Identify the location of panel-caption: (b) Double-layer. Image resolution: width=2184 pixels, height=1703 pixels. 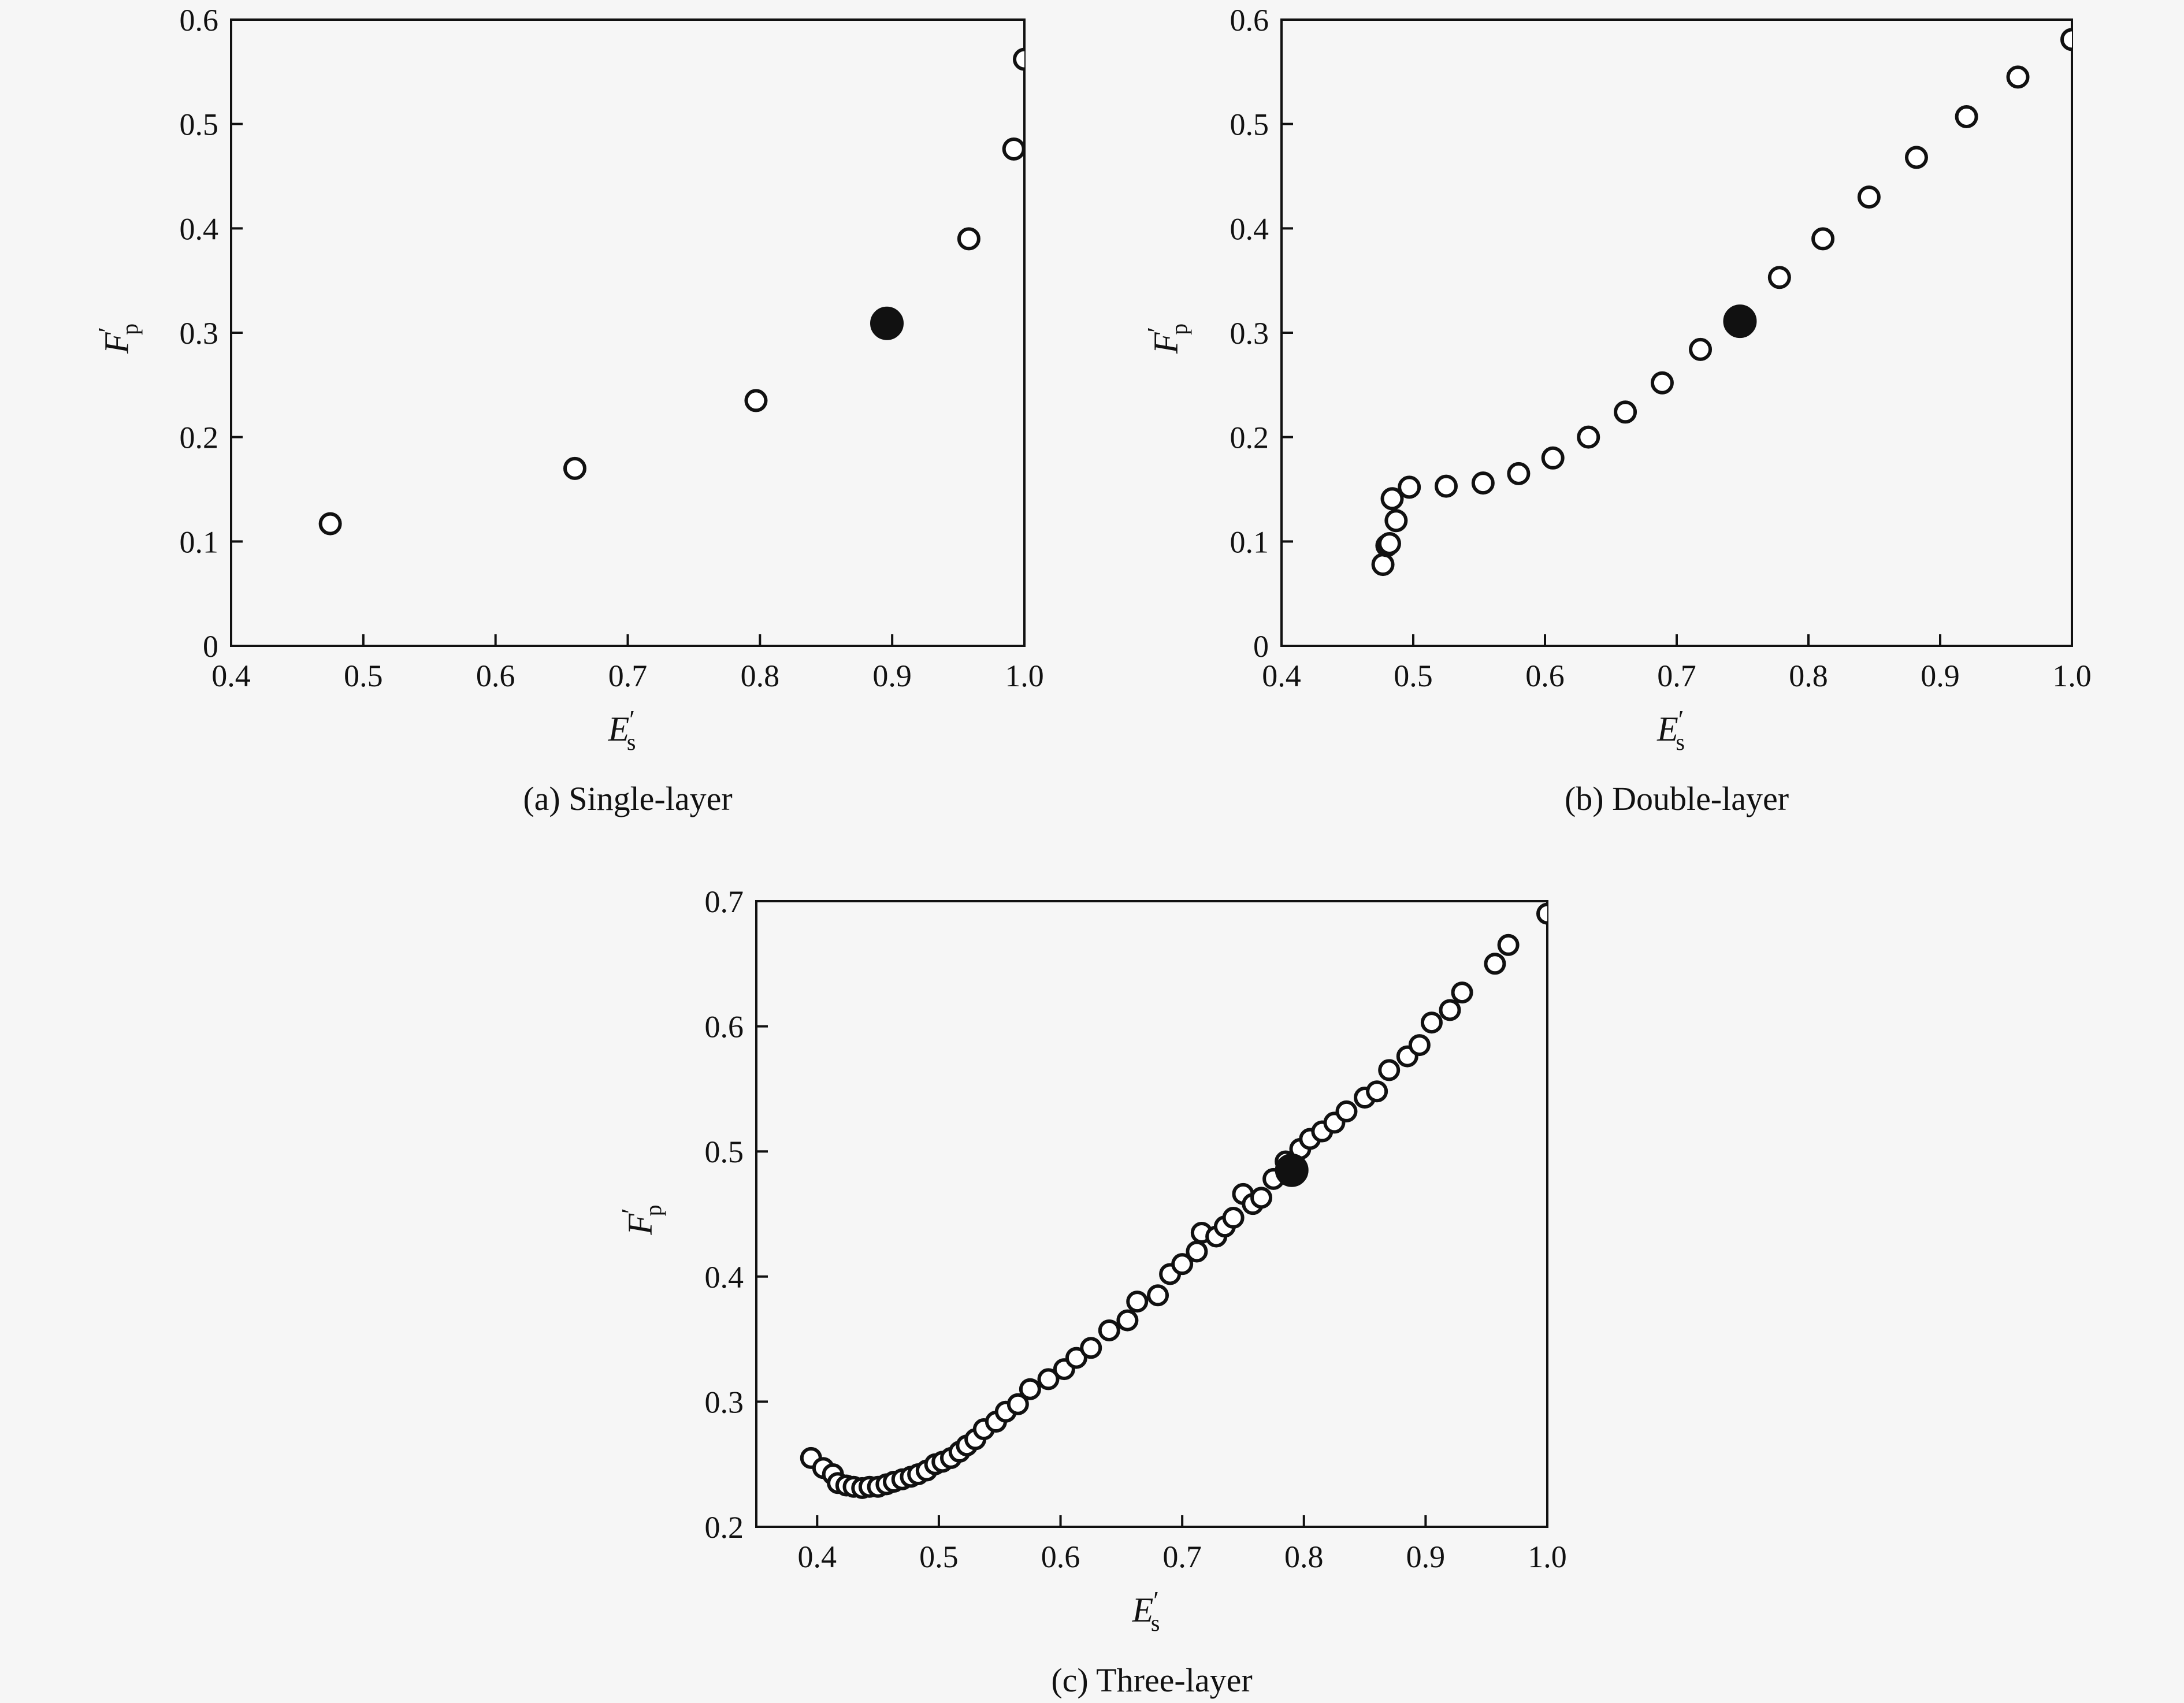
(1677, 798).